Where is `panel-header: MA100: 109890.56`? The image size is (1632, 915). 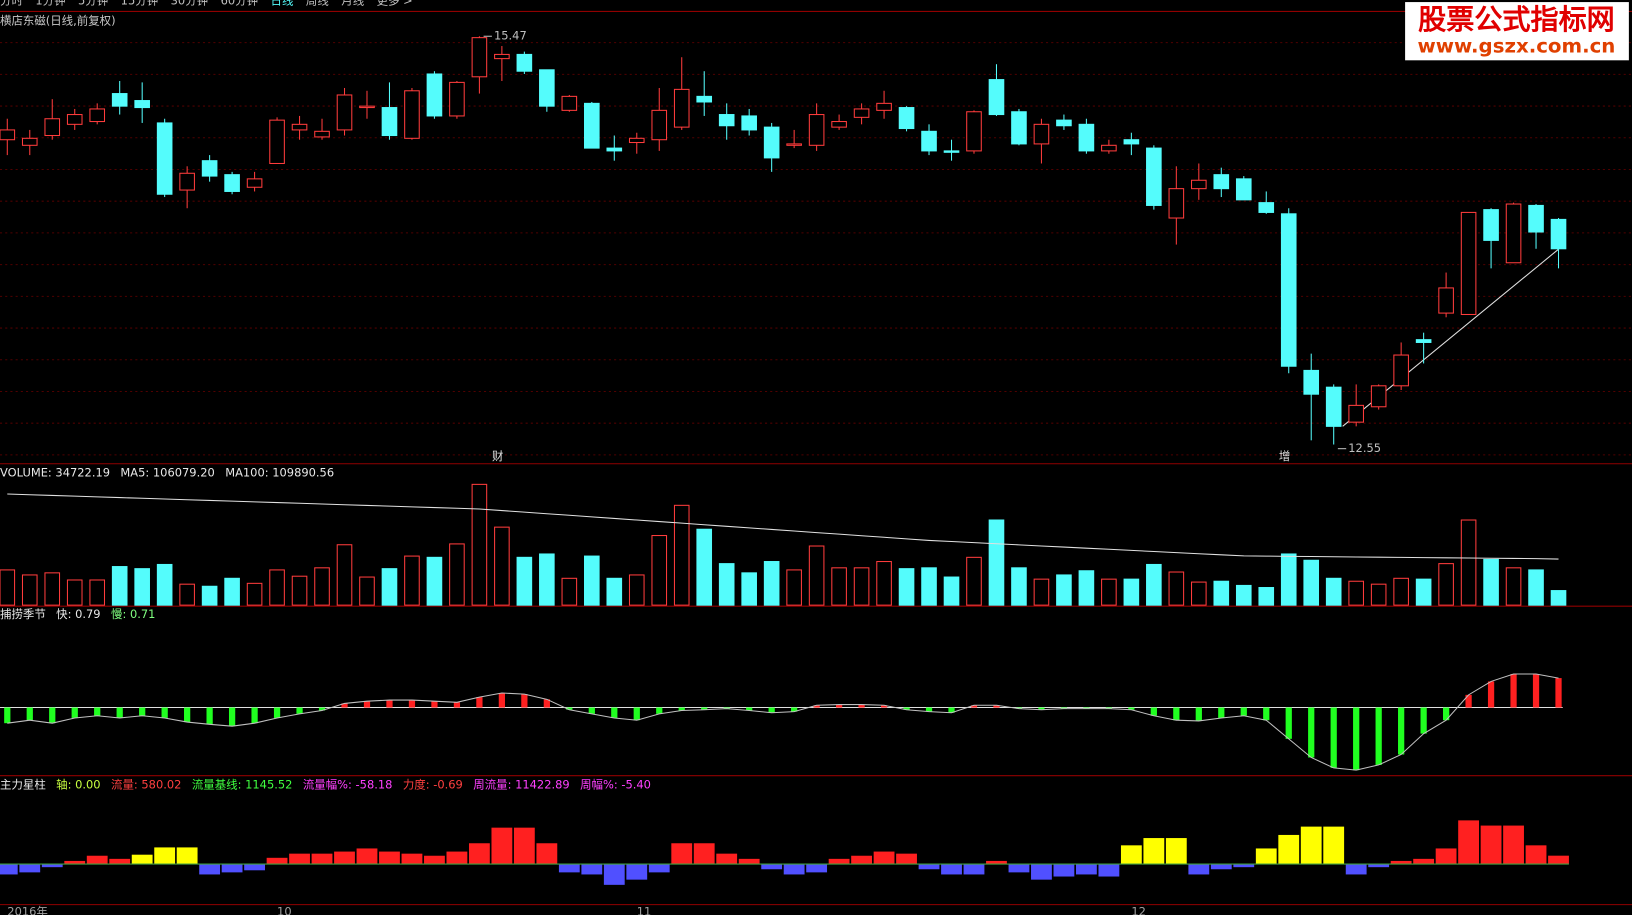
panel-header: MA100: 109890.56 is located at coordinates (279, 473).